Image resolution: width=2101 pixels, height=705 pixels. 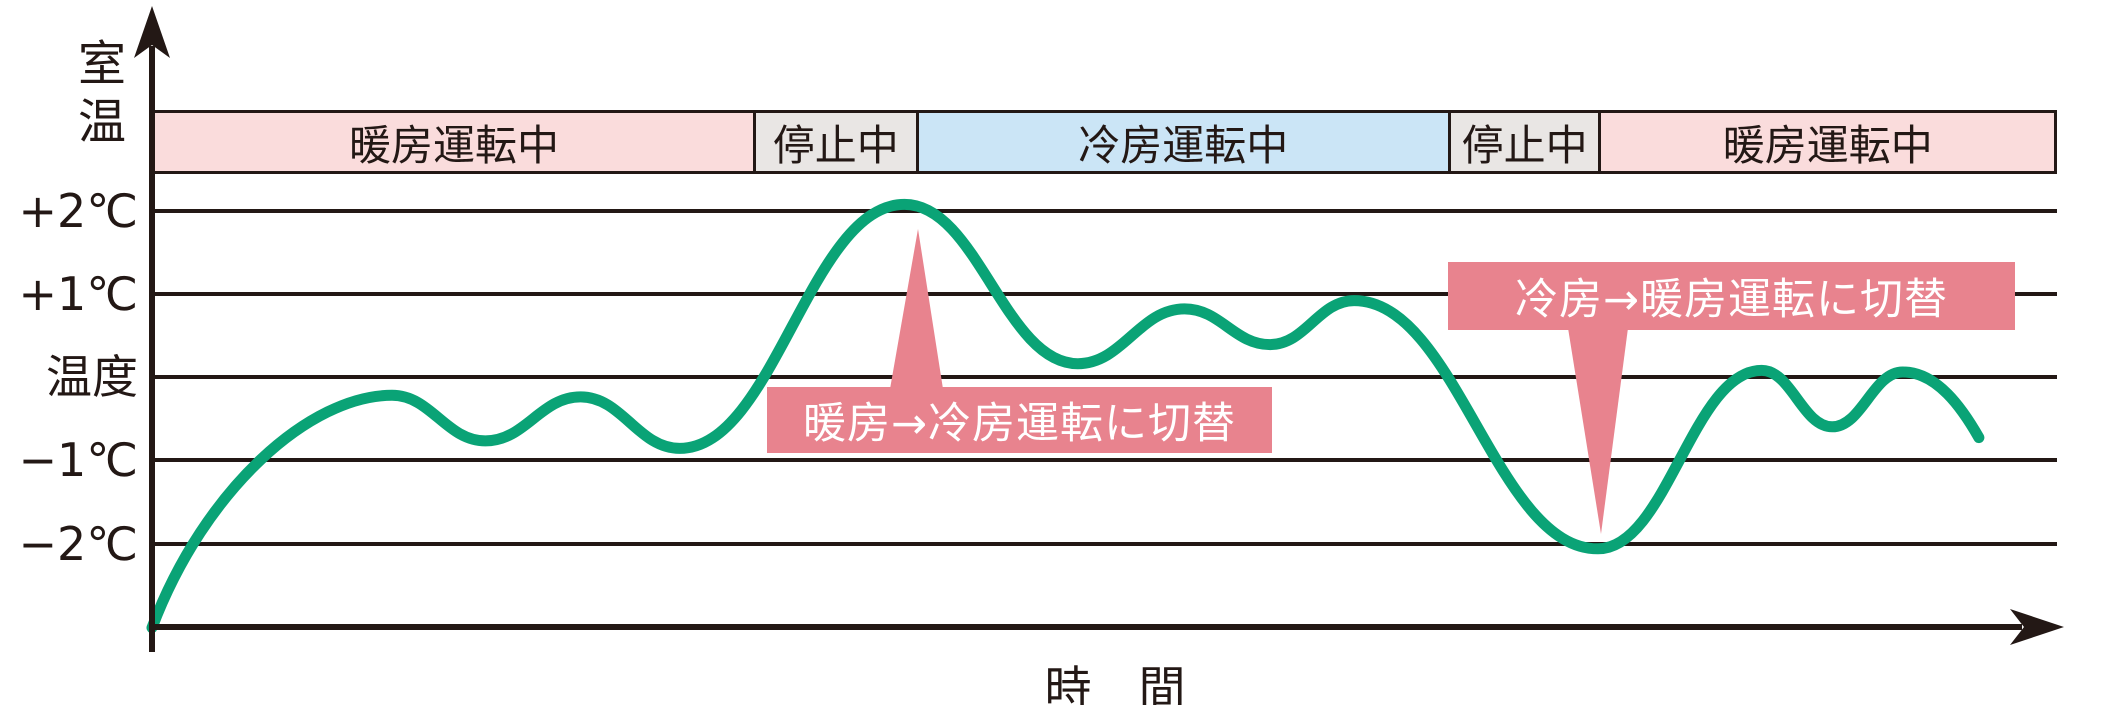 I want to click on band-heating-2-label: 暖房運転中, so click(x=1827, y=145).